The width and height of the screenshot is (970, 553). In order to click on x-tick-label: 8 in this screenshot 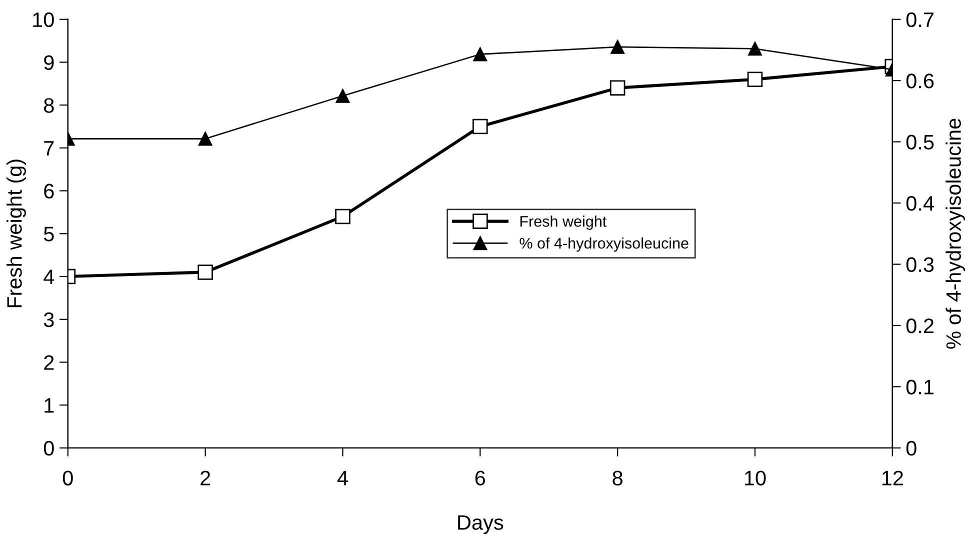, I will do `click(617, 478)`.